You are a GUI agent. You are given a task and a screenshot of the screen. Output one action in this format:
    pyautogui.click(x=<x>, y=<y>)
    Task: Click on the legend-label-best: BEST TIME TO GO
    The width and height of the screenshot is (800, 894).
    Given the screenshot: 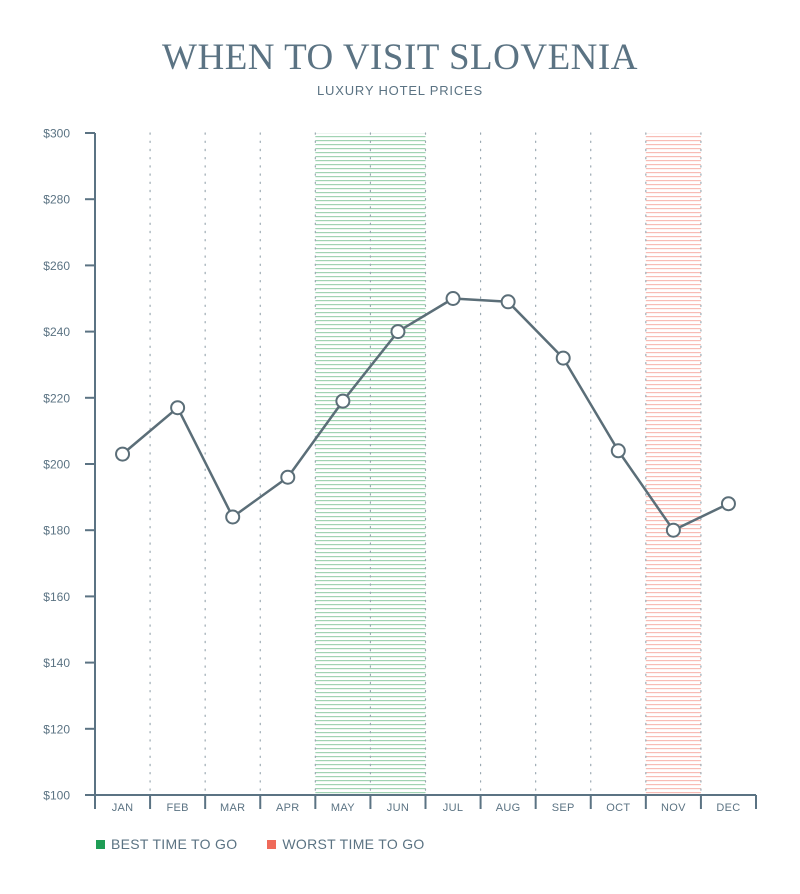 What is the action you would take?
    pyautogui.click(x=174, y=844)
    